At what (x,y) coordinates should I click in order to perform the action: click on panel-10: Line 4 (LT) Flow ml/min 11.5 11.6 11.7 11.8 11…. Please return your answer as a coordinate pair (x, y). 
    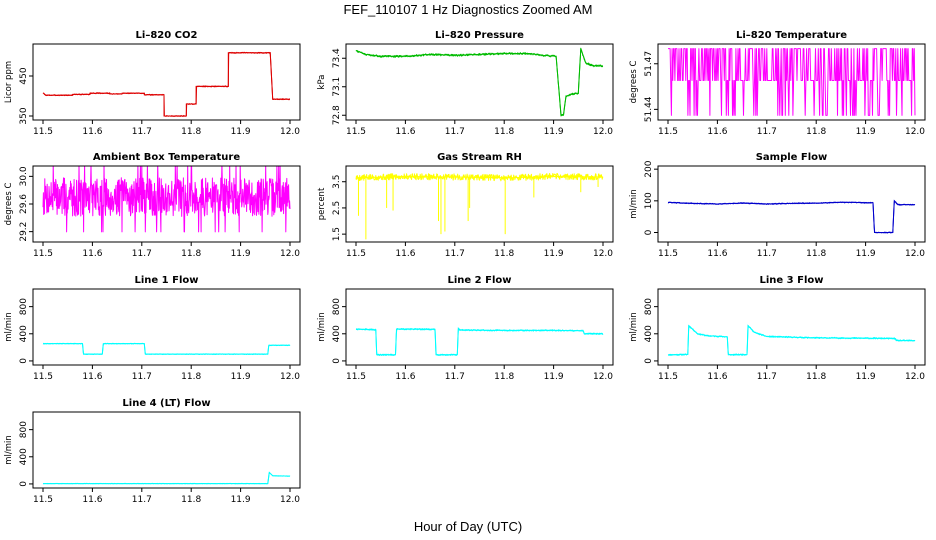
    Looking at the image, I should click on (152, 451).